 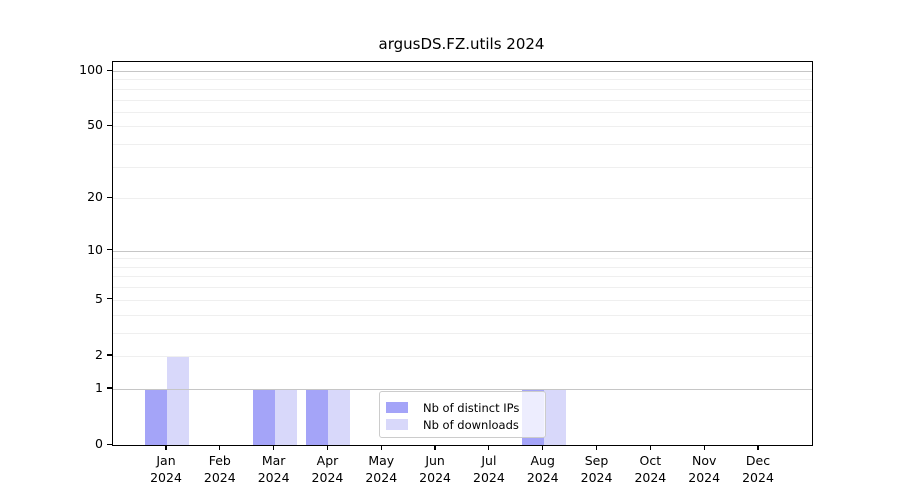 What do you see at coordinates (543, 469) in the screenshot?
I see `x-tick-label: Aug 2024` at bounding box center [543, 469].